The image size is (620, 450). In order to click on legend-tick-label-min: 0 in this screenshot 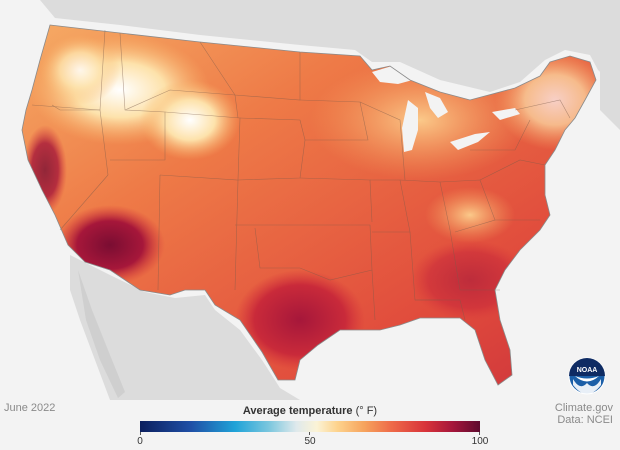, I will do `click(140, 441)`.